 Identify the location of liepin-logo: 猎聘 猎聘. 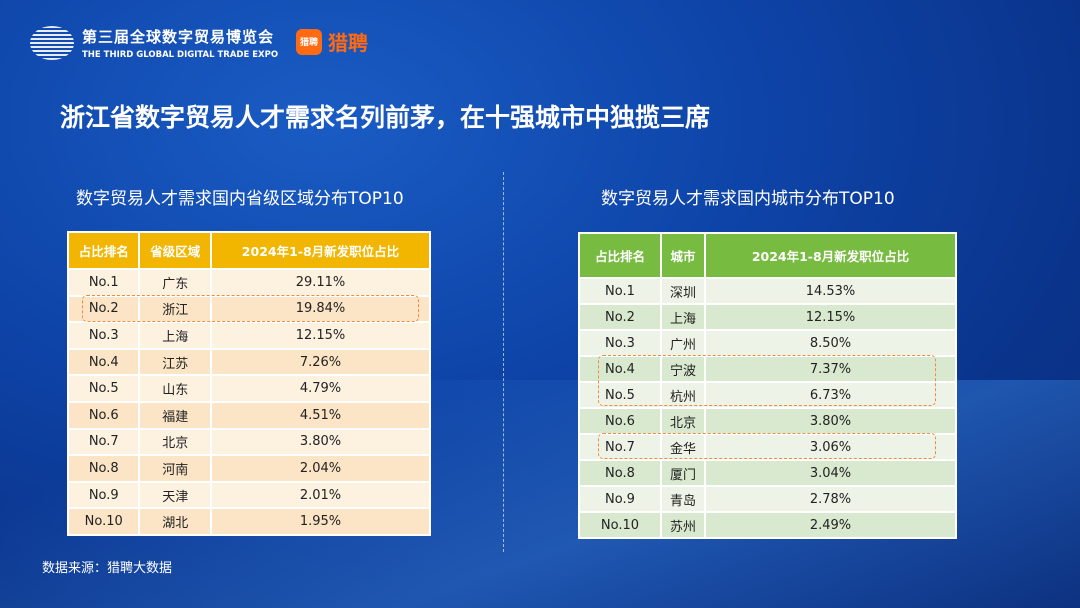
(332, 41).